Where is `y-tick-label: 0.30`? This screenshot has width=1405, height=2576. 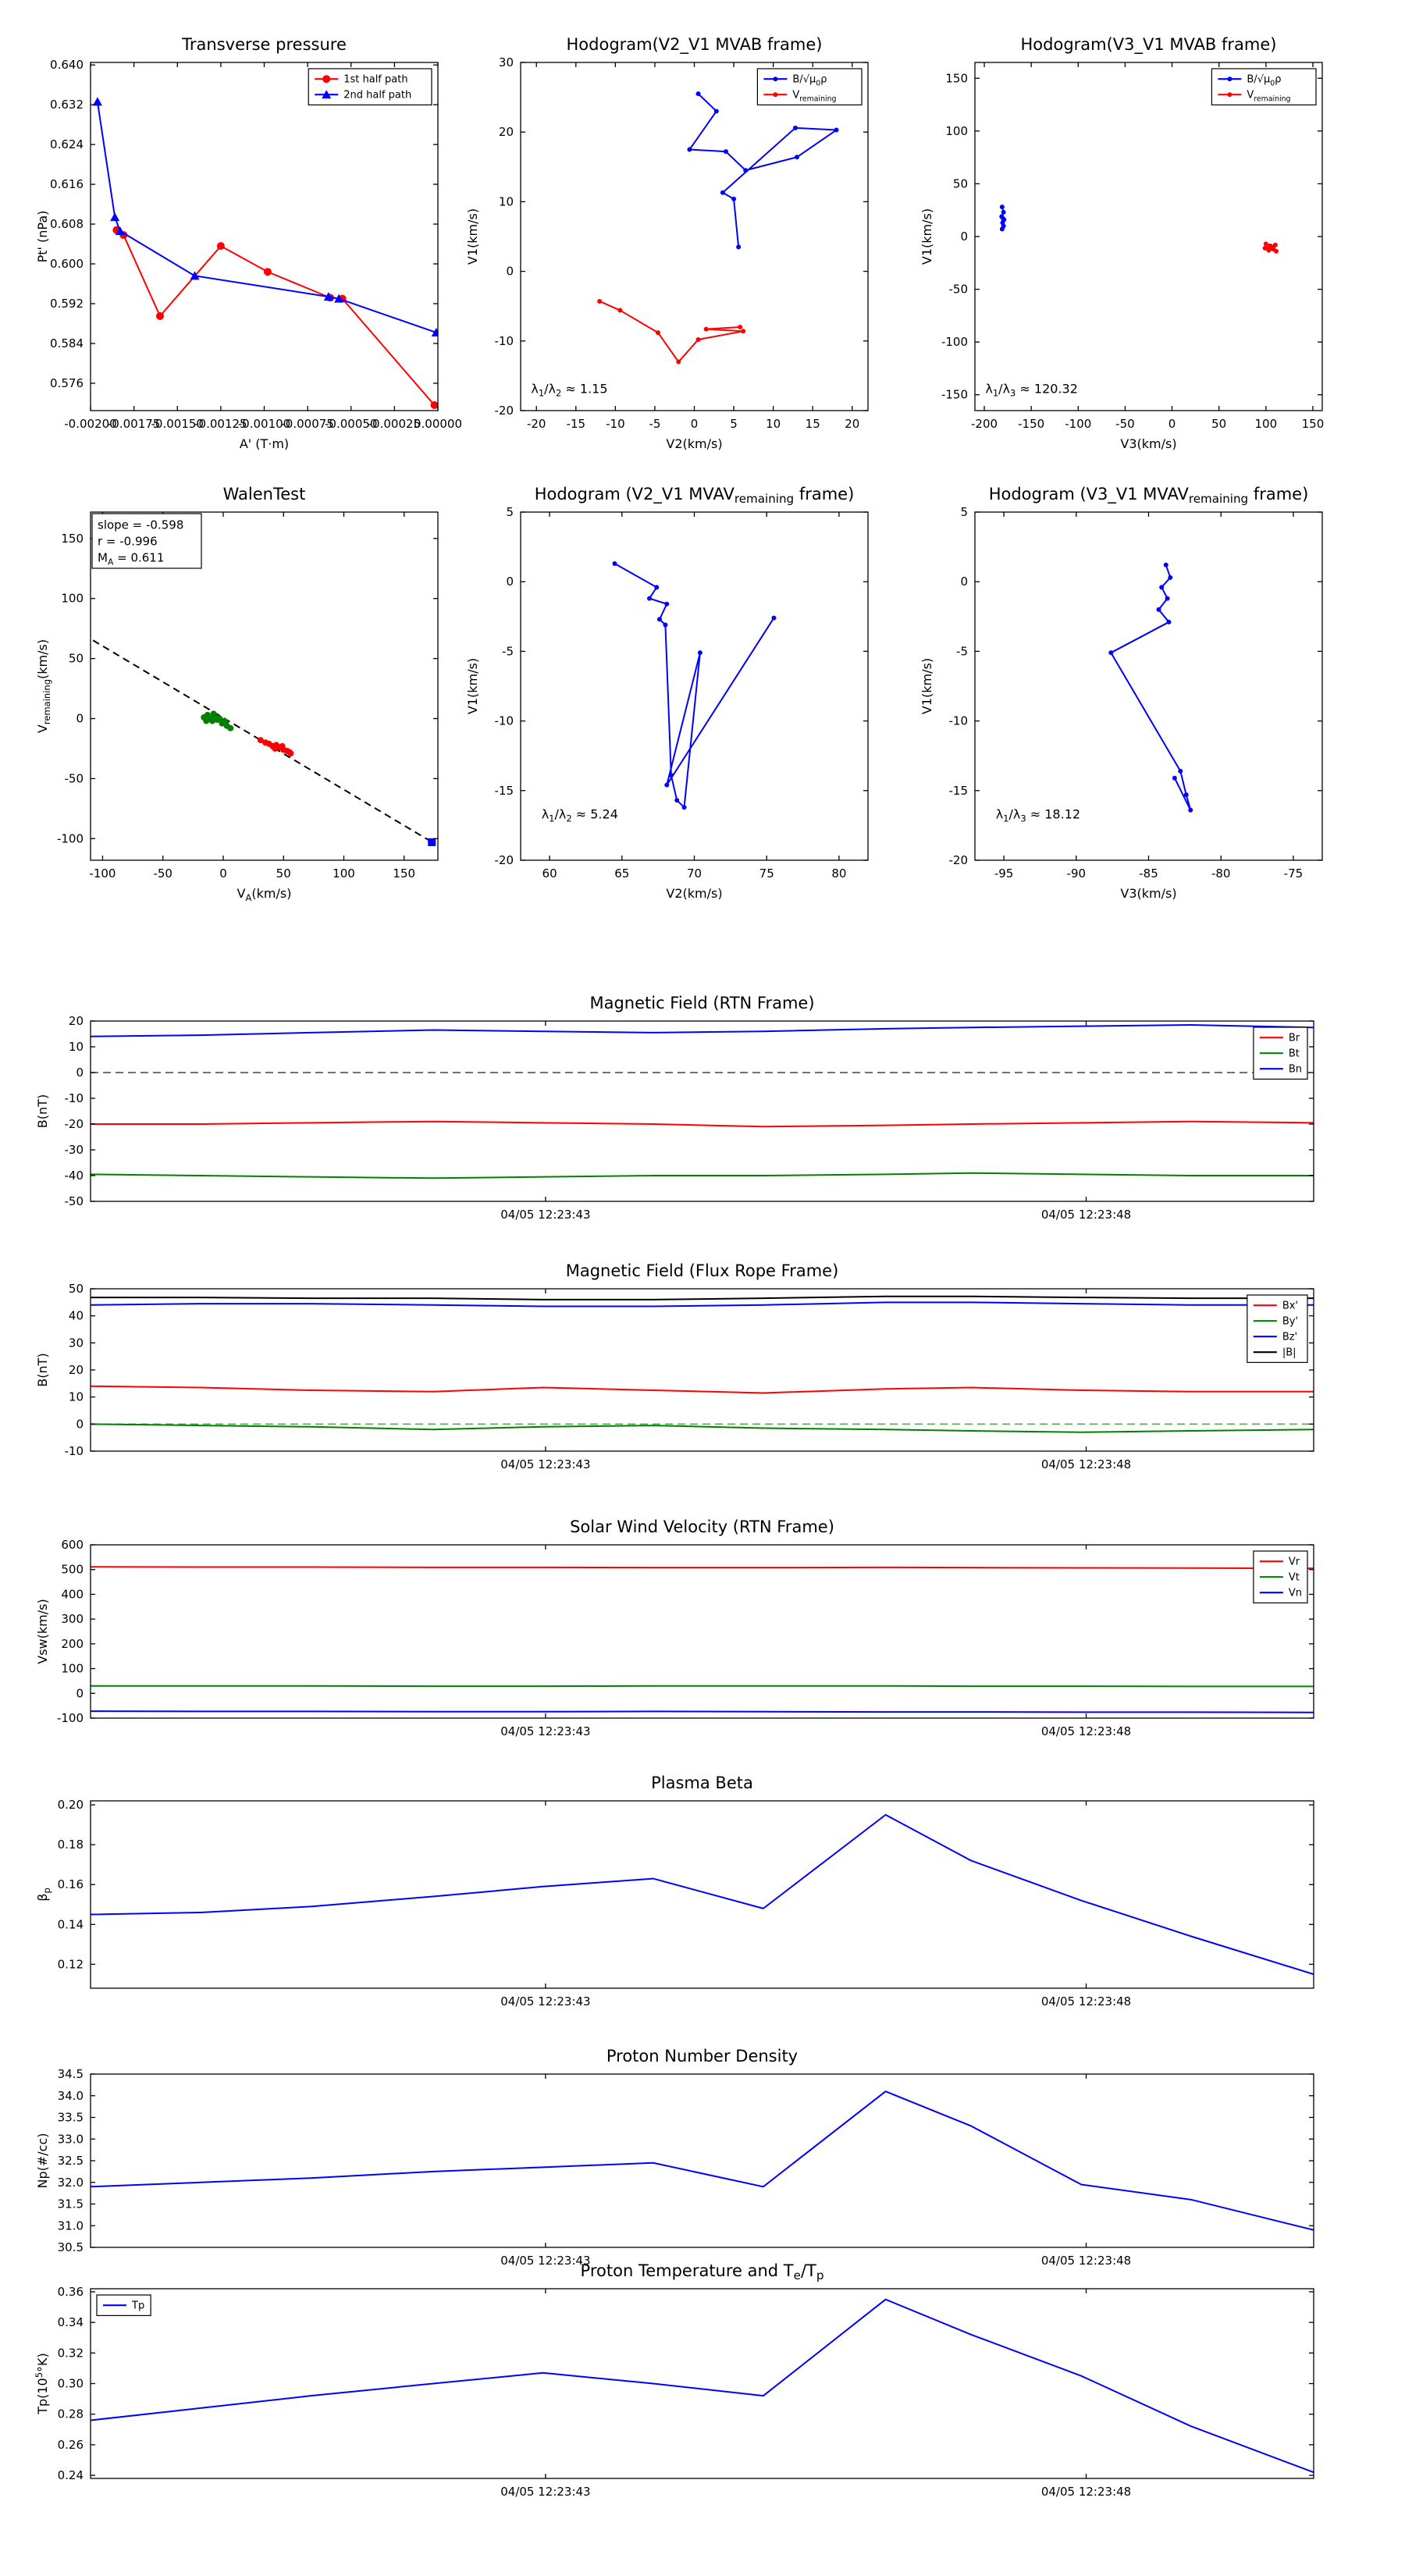
y-tick-label: 0.30 is located at coordinates (71, 2384).